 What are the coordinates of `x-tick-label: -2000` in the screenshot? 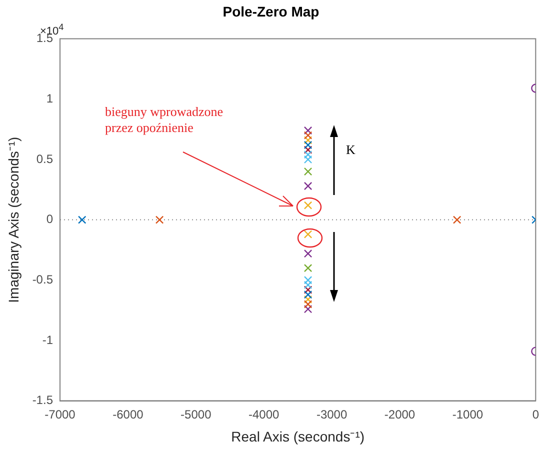 It's located at (400, 414).